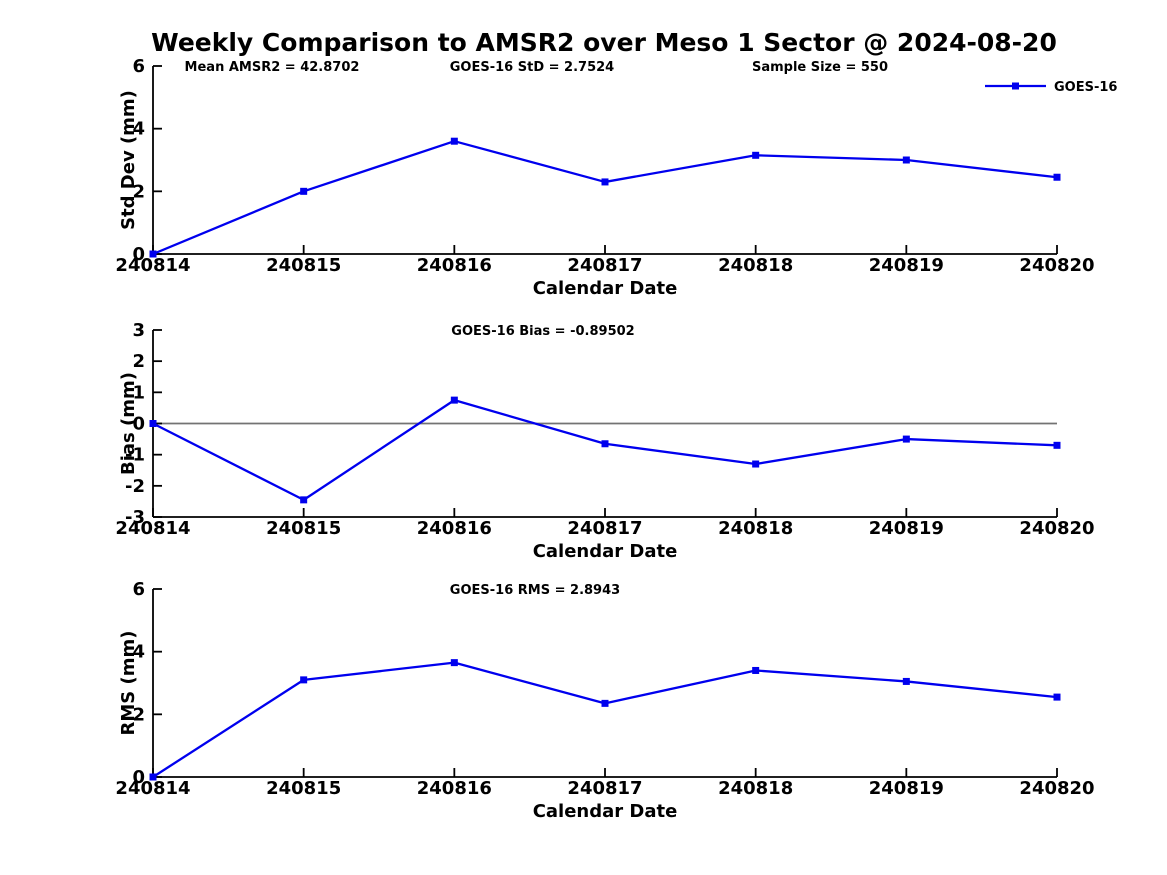 Image resolution: width=1167 pixels, height=875 pixels. Describe the element at coordinates (820, 67) in the screenshot. I see `annotation-std-dev: Sample Size = 550` at that location.